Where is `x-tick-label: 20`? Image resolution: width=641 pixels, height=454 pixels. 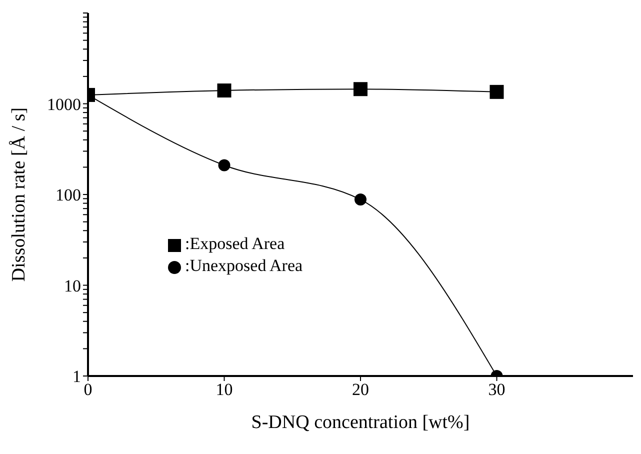
x-tick-label: 20 is located at coordinates (360, 390).